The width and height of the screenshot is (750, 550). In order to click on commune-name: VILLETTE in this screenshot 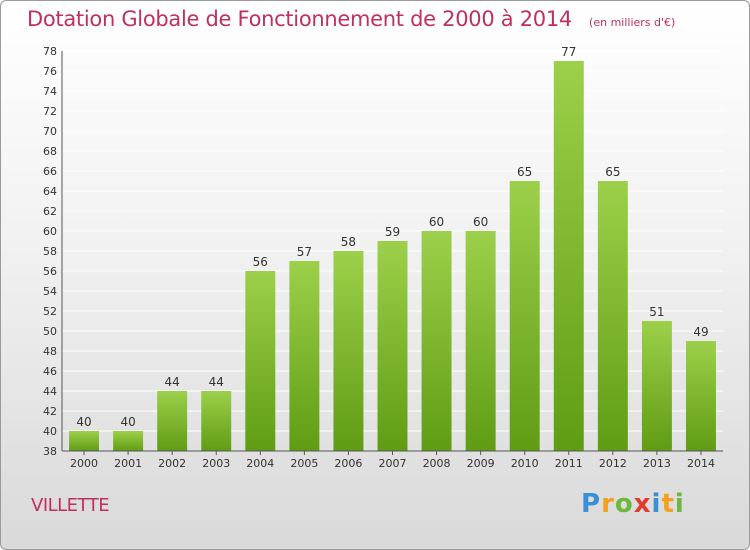, I will do `click(70, 505)`.